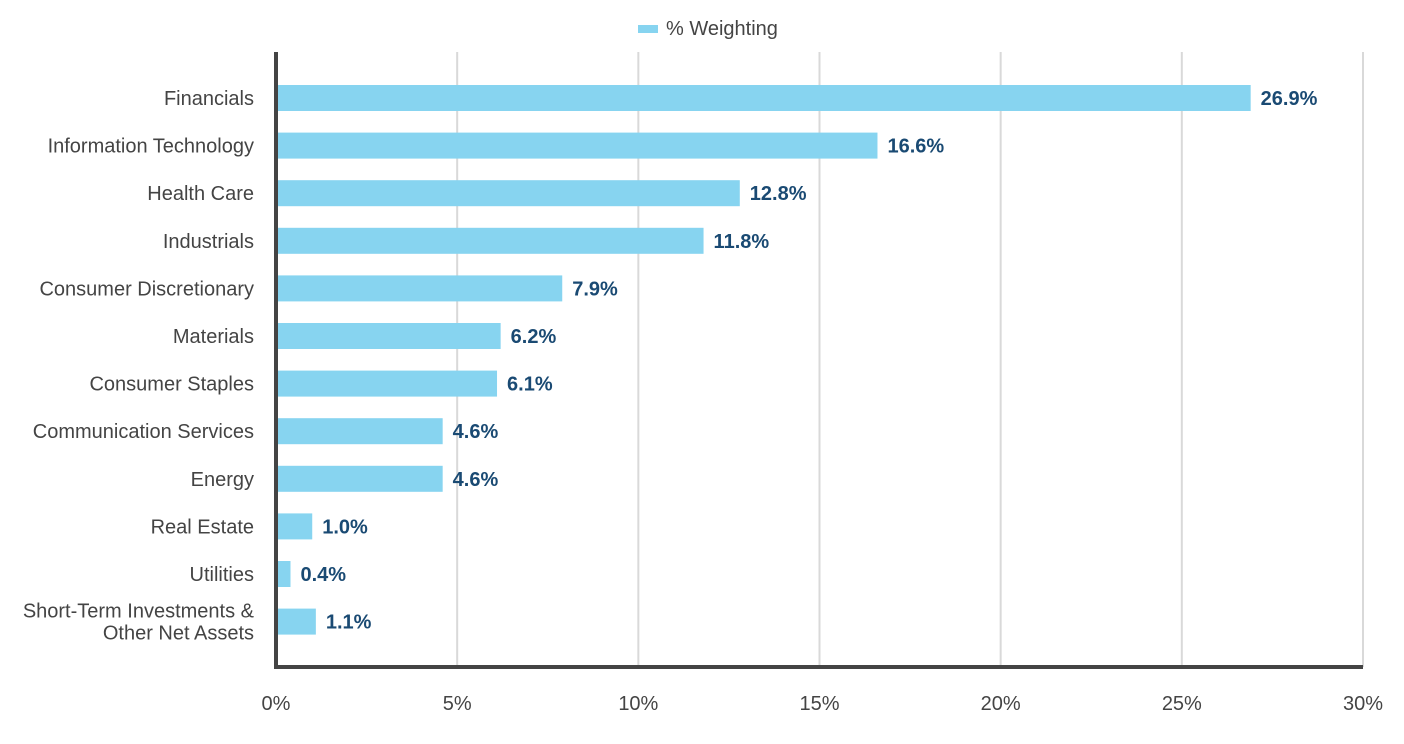  What do you see at coordinates (276, 704) in the screenshot?
I see `x-tick-label-0: 0%` at bounding box center [276, 704].